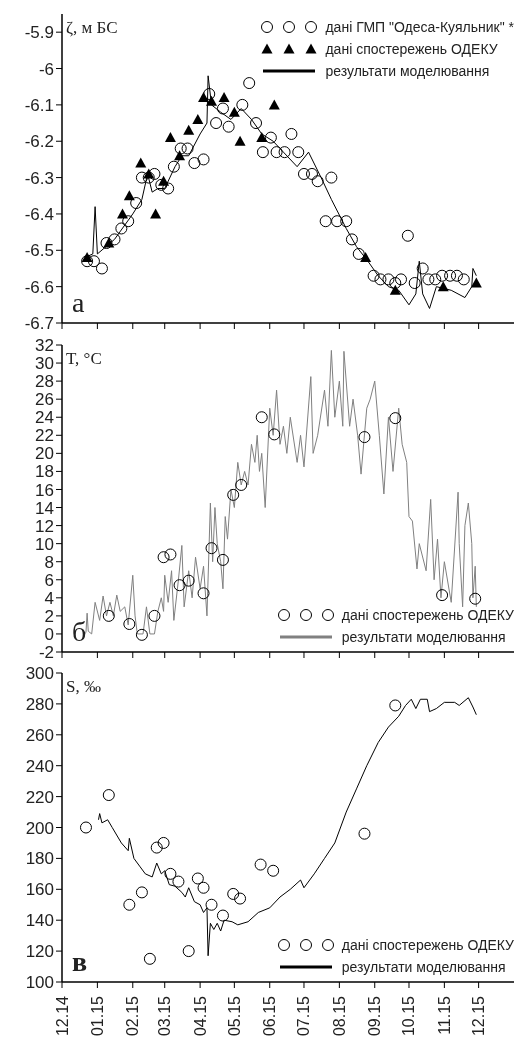 Image resolution: width=514 pixels, height=1037 pixels. I want to click on x-tick-label: 12.14, so click(62, 1016).